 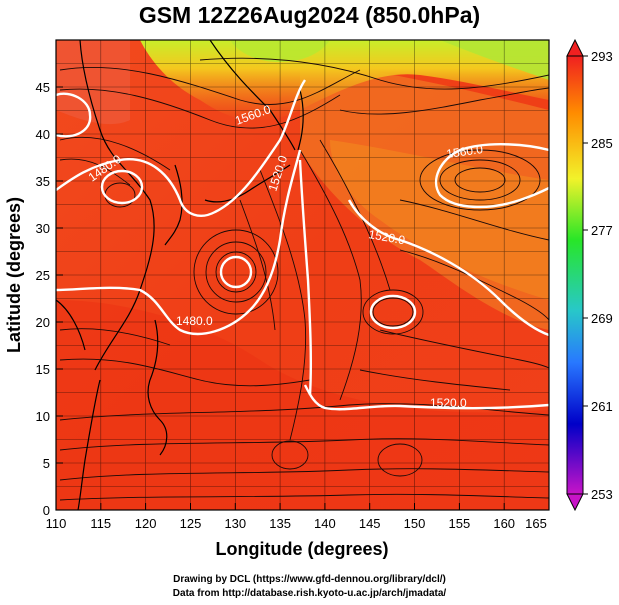 I want to click on y-tick-marks, so click(x=59, y=298).